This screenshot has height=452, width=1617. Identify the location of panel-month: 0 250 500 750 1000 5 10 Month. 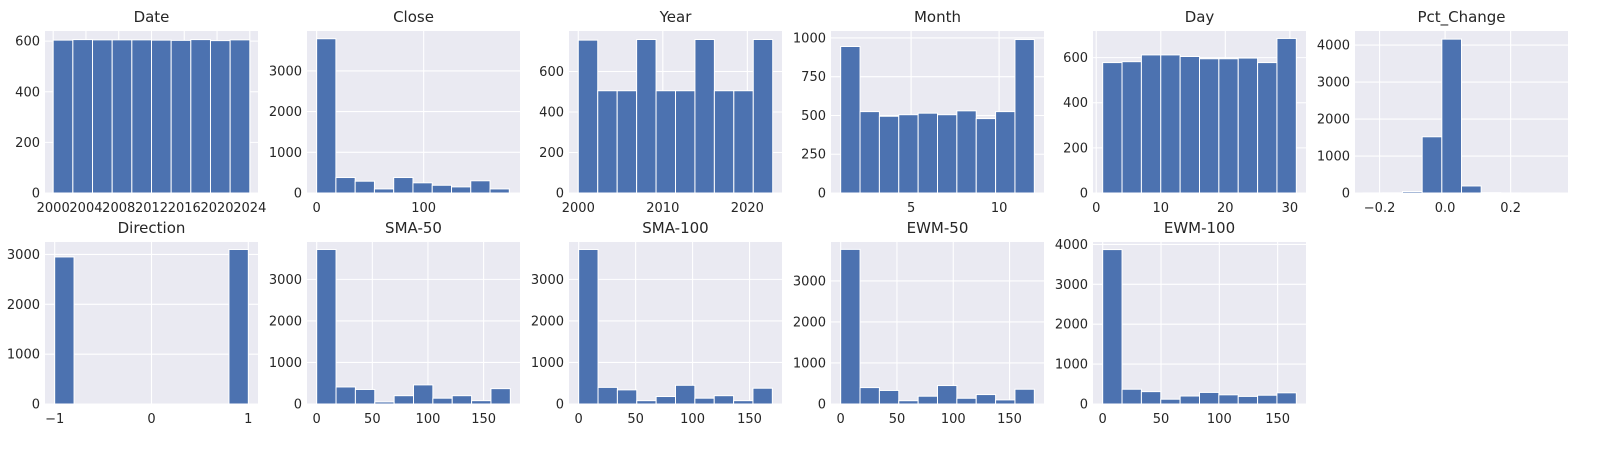
(918, 112).